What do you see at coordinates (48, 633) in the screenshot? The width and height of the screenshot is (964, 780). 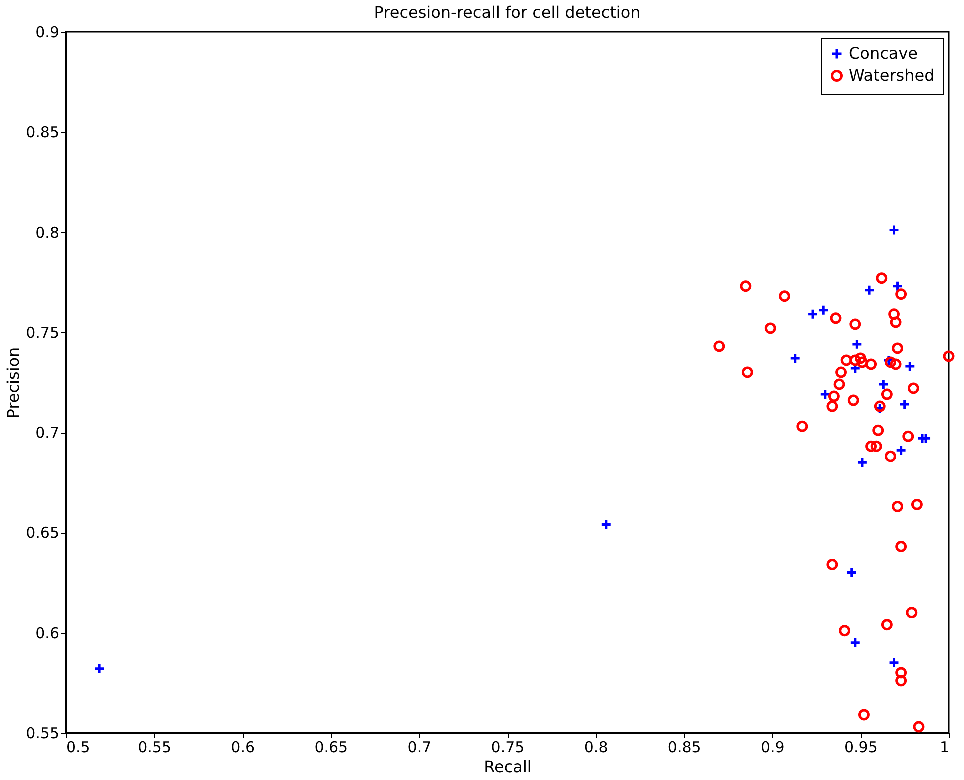 I see `y-tick-label: 0.6` at bounding box center [48, 633].